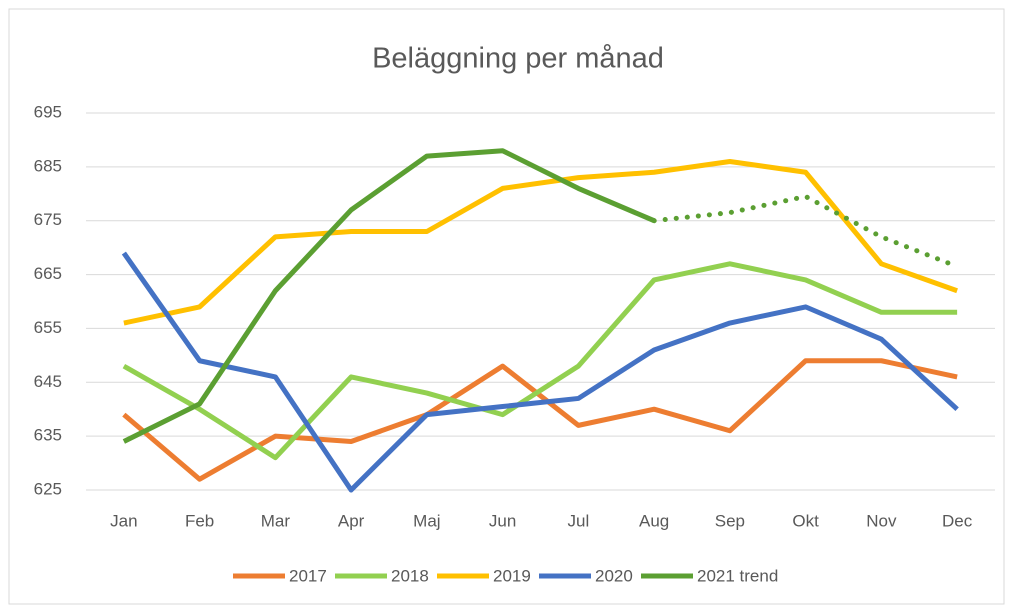  What do you see at coordinates (48, 435) in the screenshot?
I see `y-tick-label: 635` at bounding box center [48, 435].